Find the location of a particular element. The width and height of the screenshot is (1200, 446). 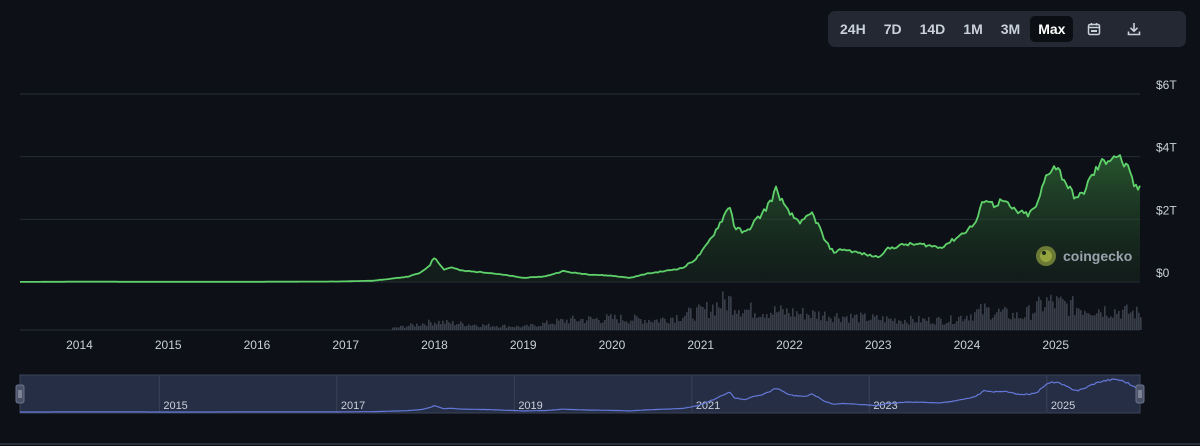

x-tick-label: 2021 is located at coordinates (700, 345).